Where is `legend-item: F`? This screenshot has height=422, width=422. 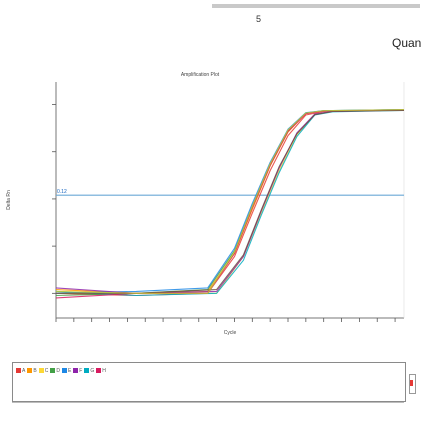
legend-item: F is located at coordinates (77, 370).